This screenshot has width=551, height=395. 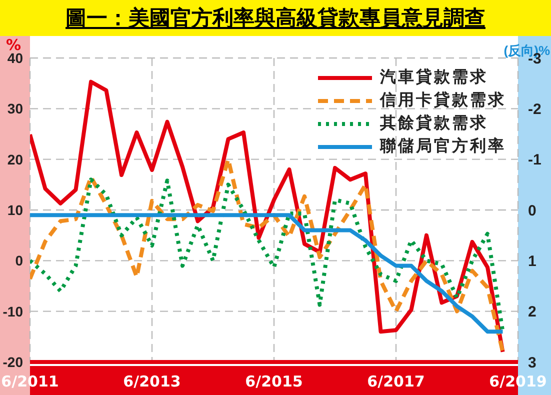 What do you see at coordinates (518, 381) in the screenshot?
I see `x-tick-label: 6/2019` at bounding box center [518, 381].